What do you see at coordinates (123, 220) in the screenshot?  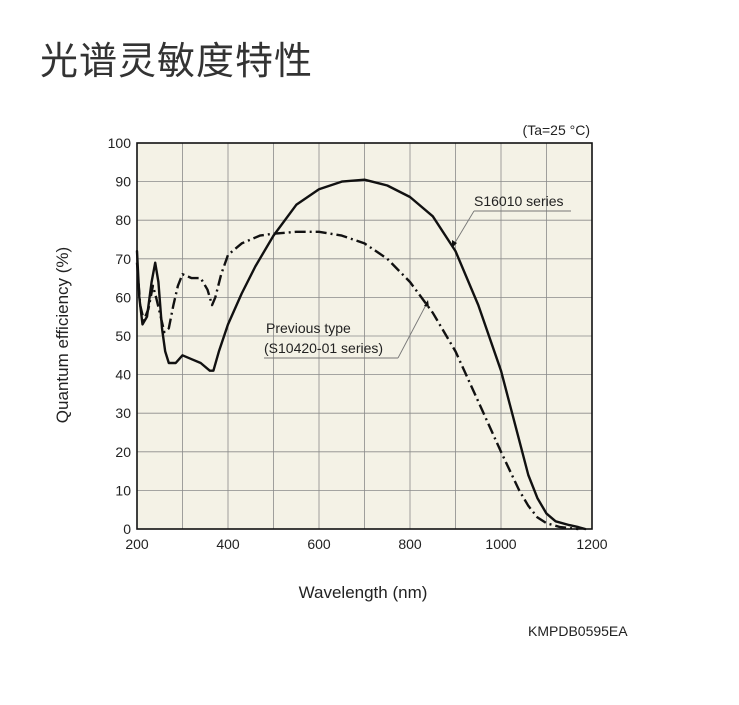 I see `y-tick-label: 80` at bounding box center [123, 220].